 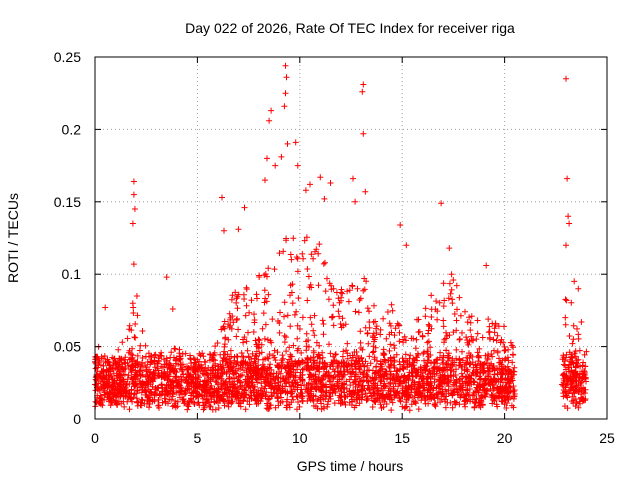 I want to click on x-tick-label: 5, so click(x=198, y=438).